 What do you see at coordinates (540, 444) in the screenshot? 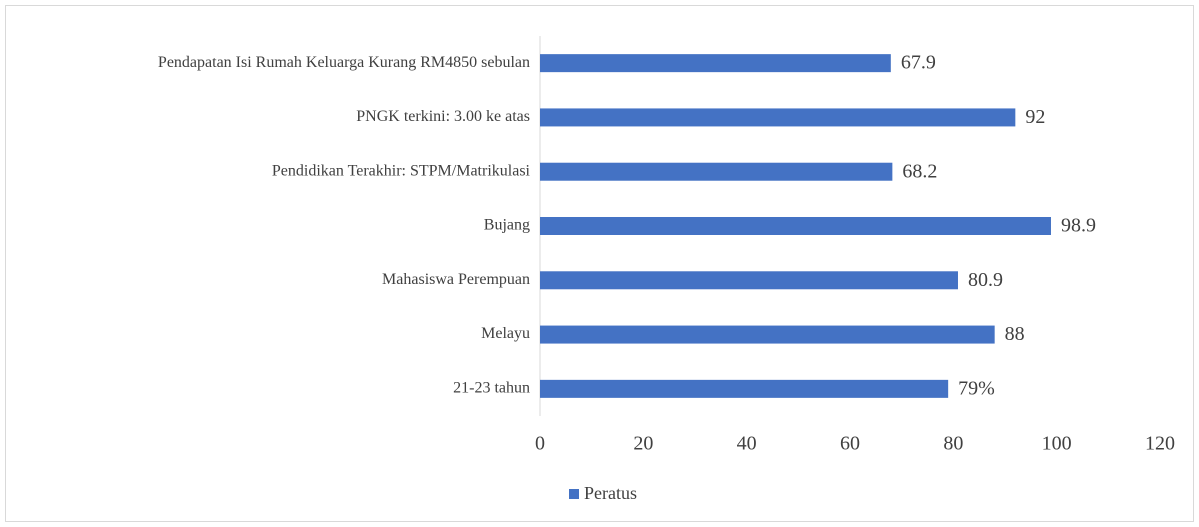
I see `x-tick-label: 0` at bounding box center [540, 444].